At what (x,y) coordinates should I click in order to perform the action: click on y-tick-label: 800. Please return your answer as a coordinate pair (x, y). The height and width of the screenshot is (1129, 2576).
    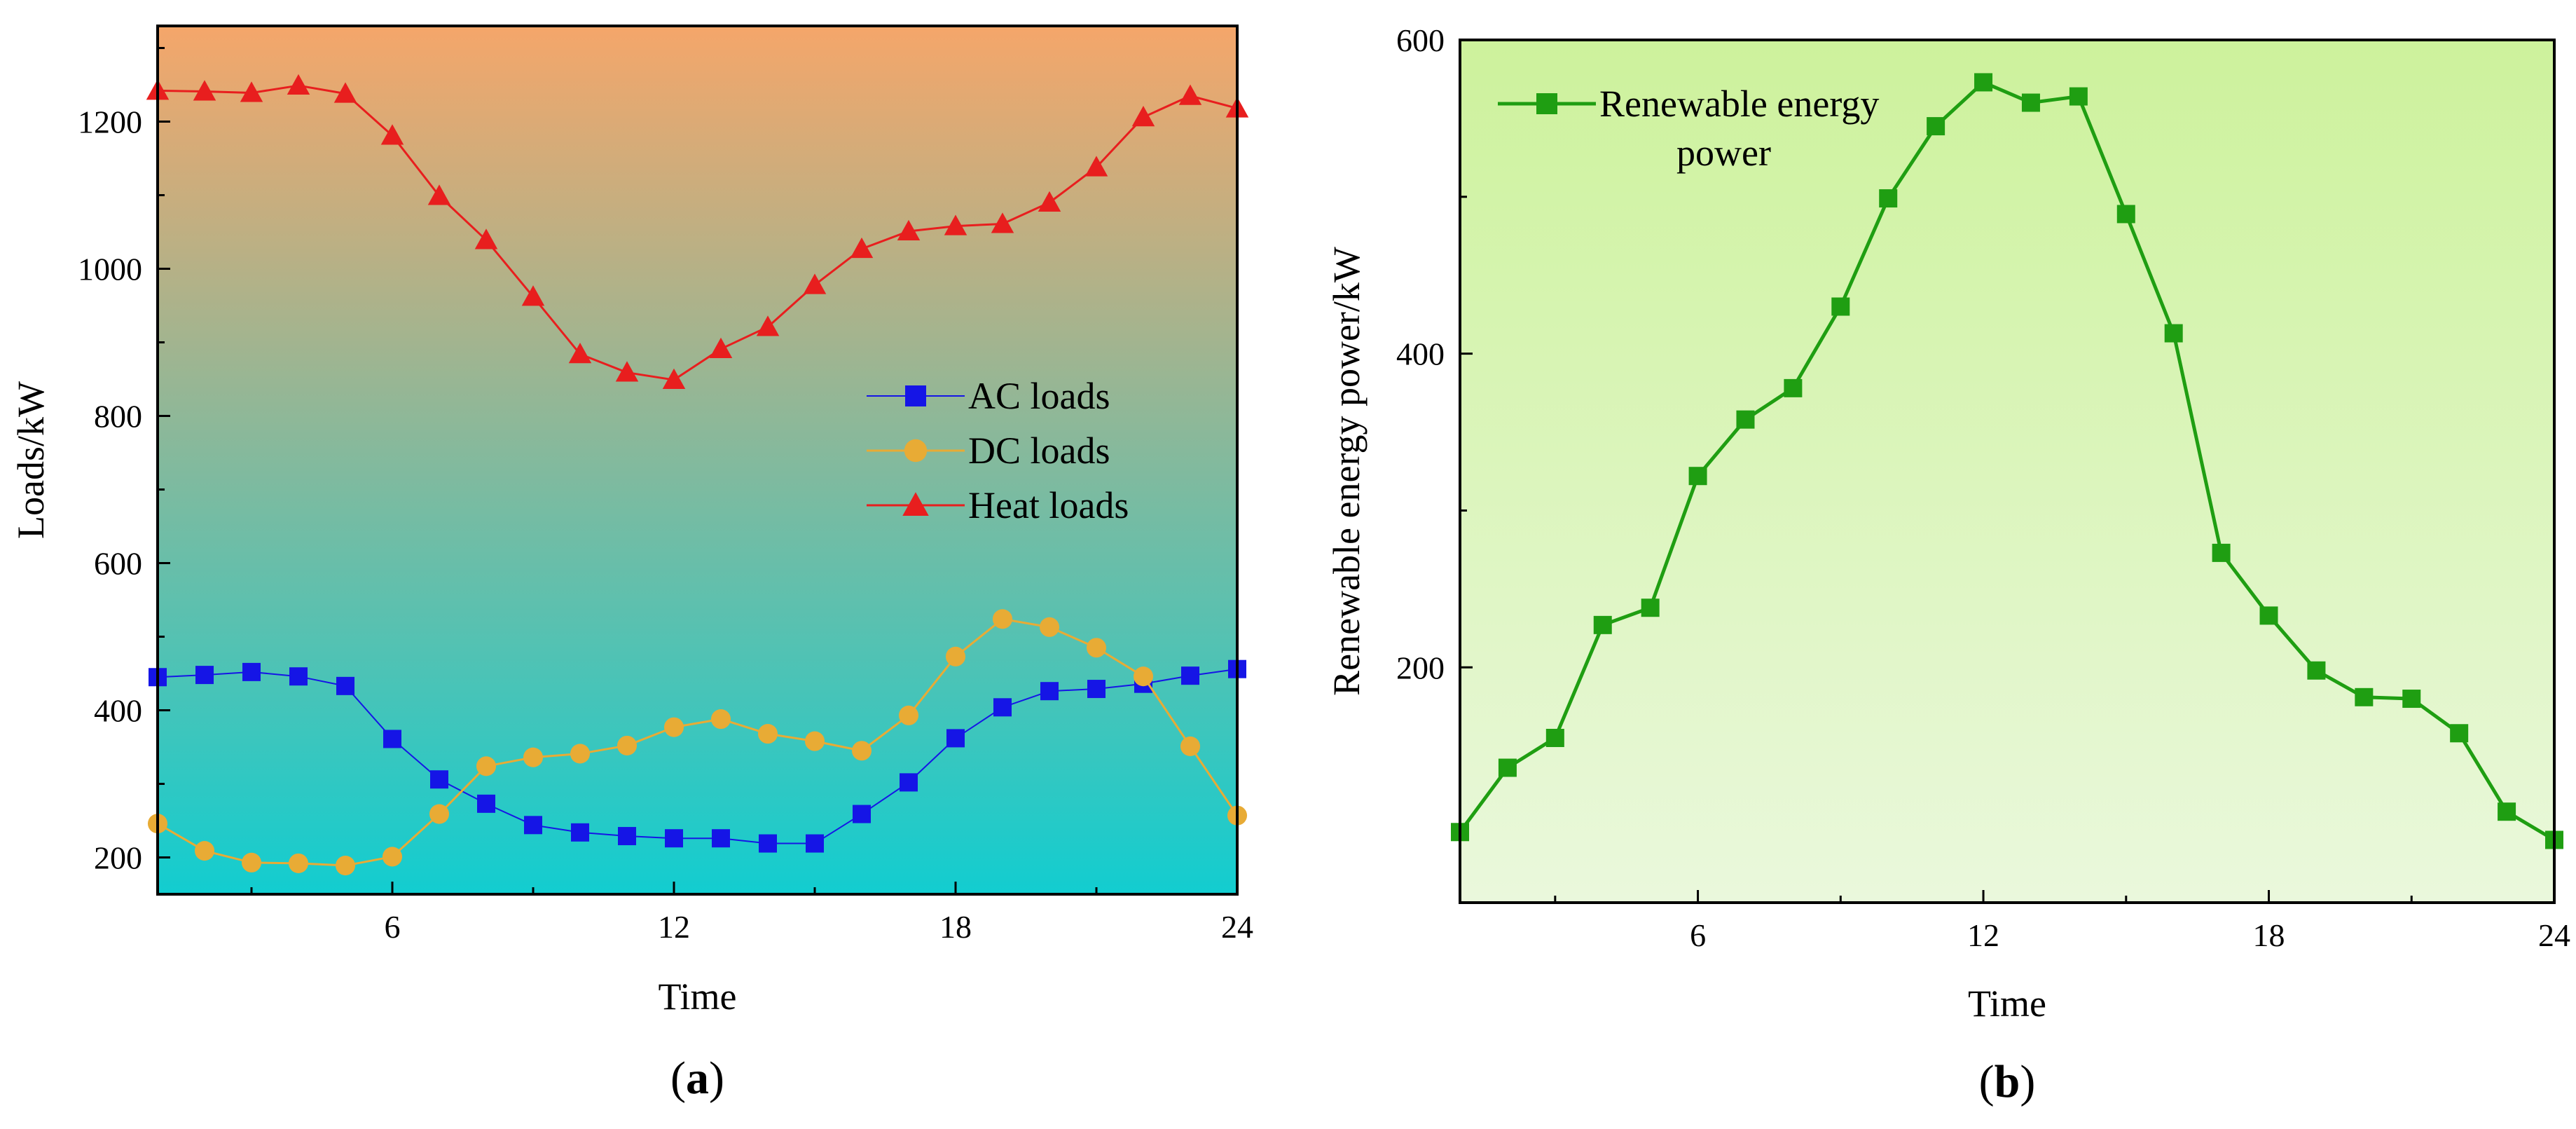
    Looking at the image, I should click on (118, 417).